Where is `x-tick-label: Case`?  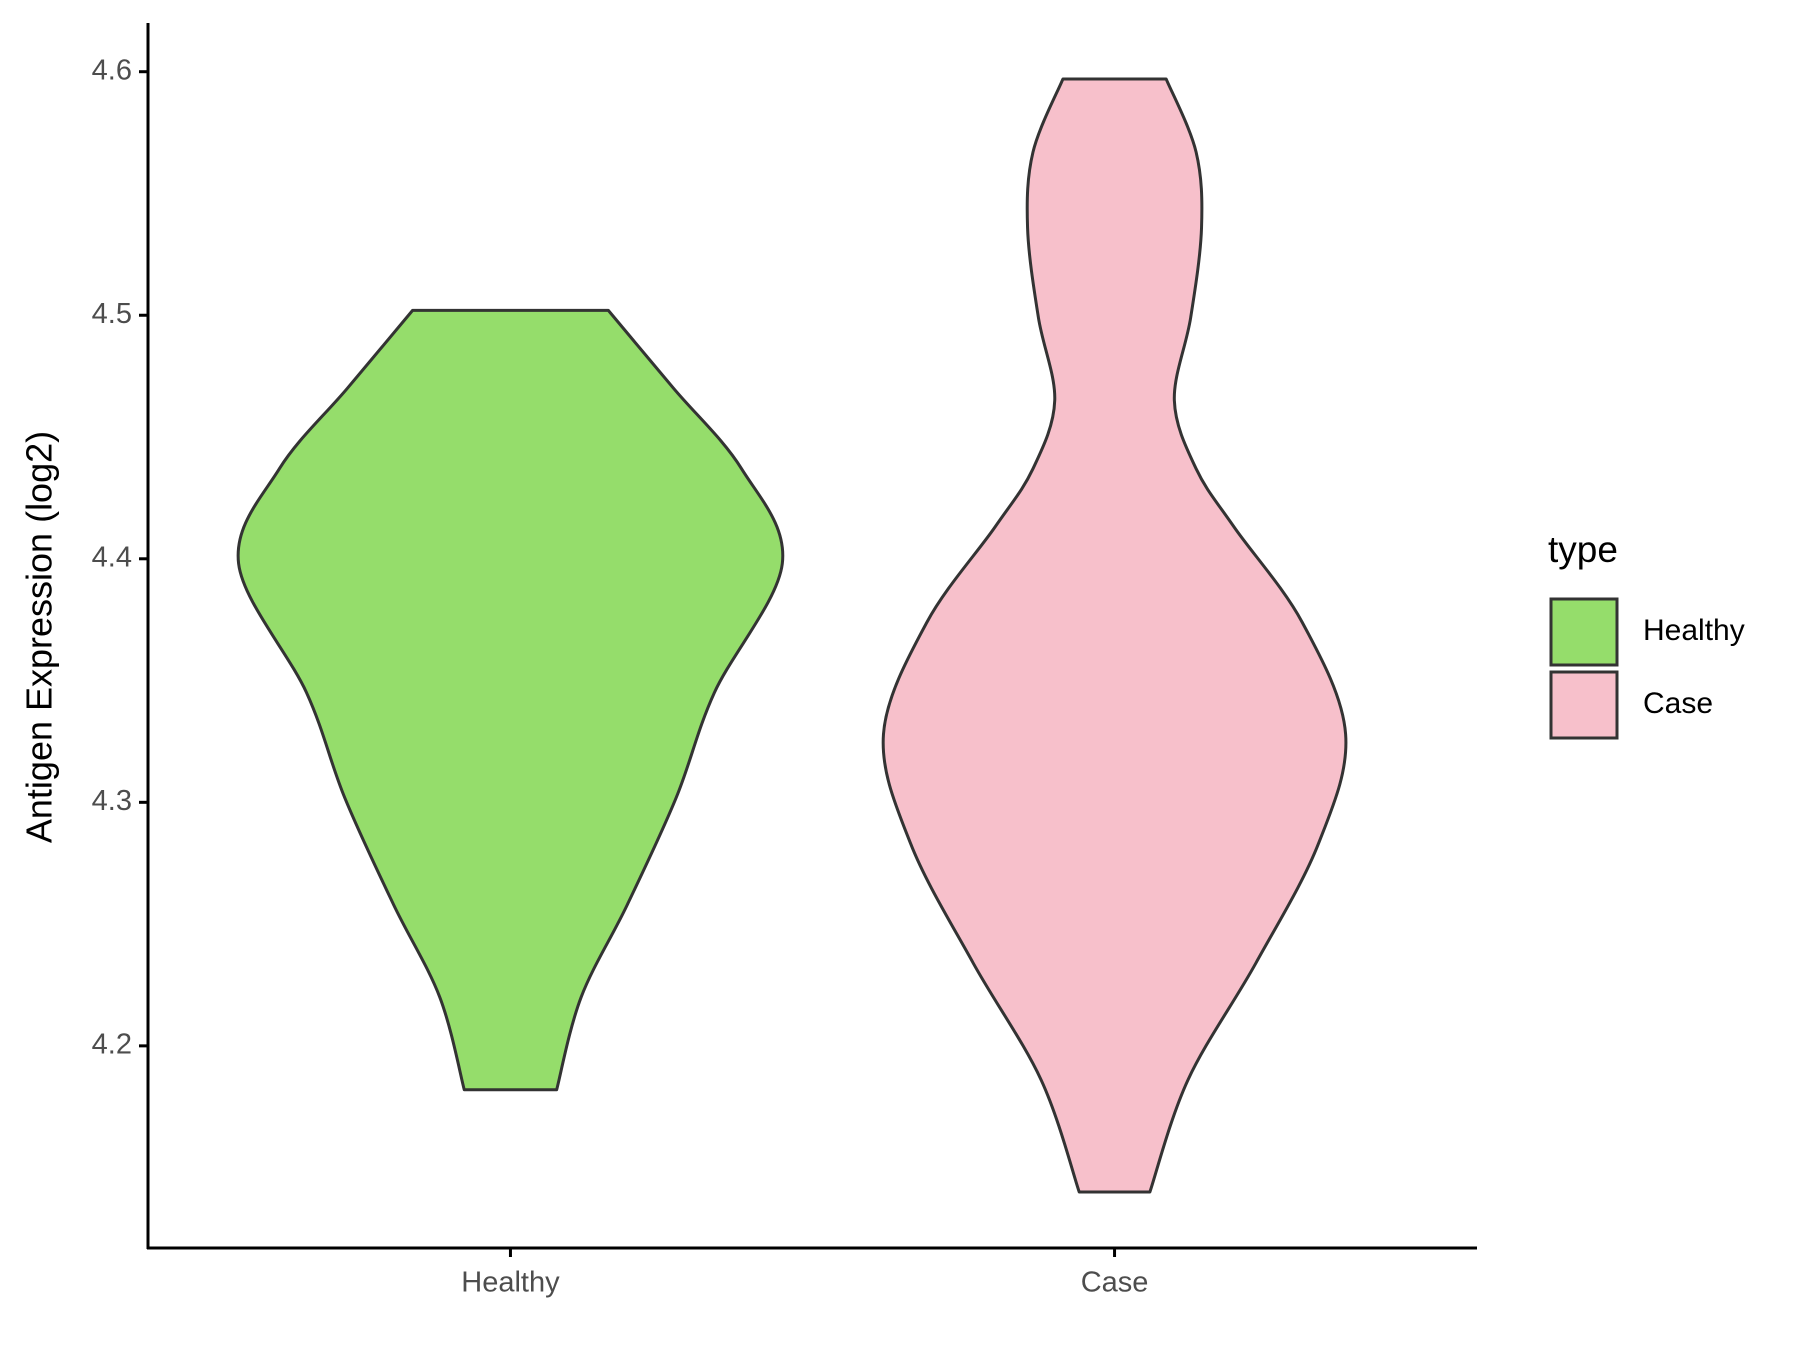
x-tick-label: Case is located at coordinates (1115, 1283).